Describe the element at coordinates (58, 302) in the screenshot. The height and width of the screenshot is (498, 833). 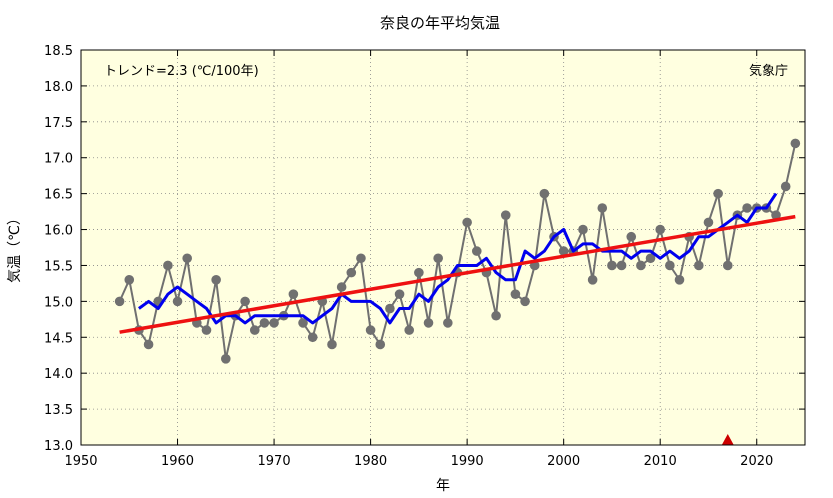
I see `y-tick-label: 15.0` at that location.